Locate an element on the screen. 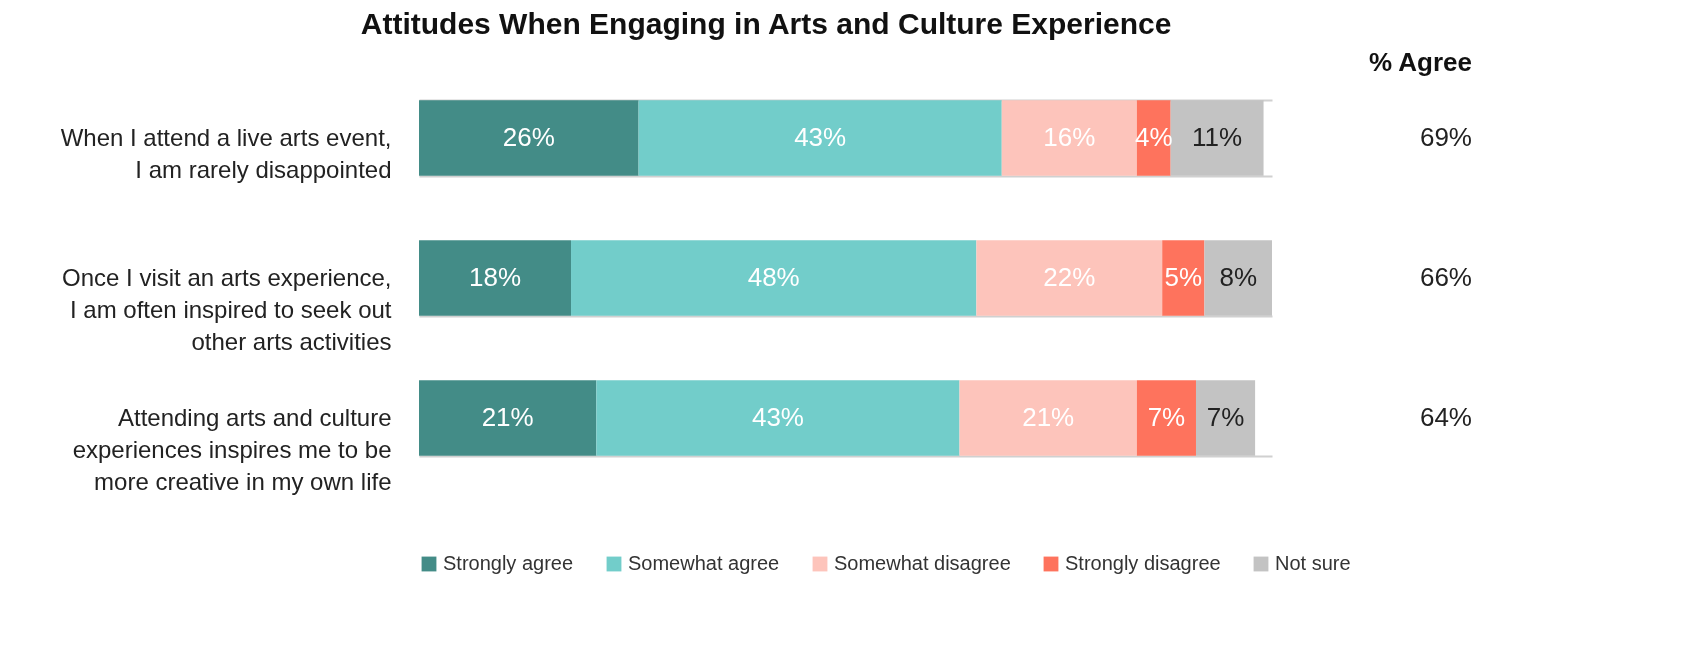  data-label: 8% is located at coordinates (1238, 277).